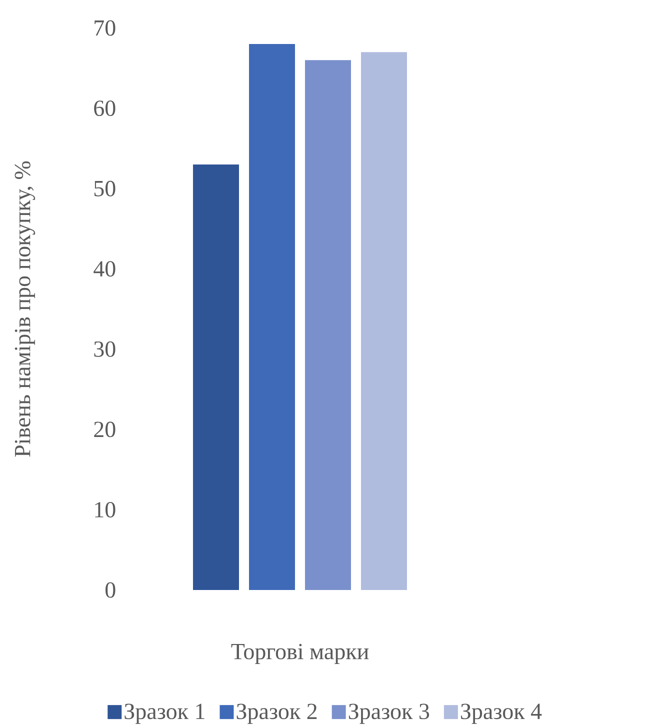 The width and height of the screenshot is (653, 728). I want to click on legend-label: Зразок 2, so click(276, 714).